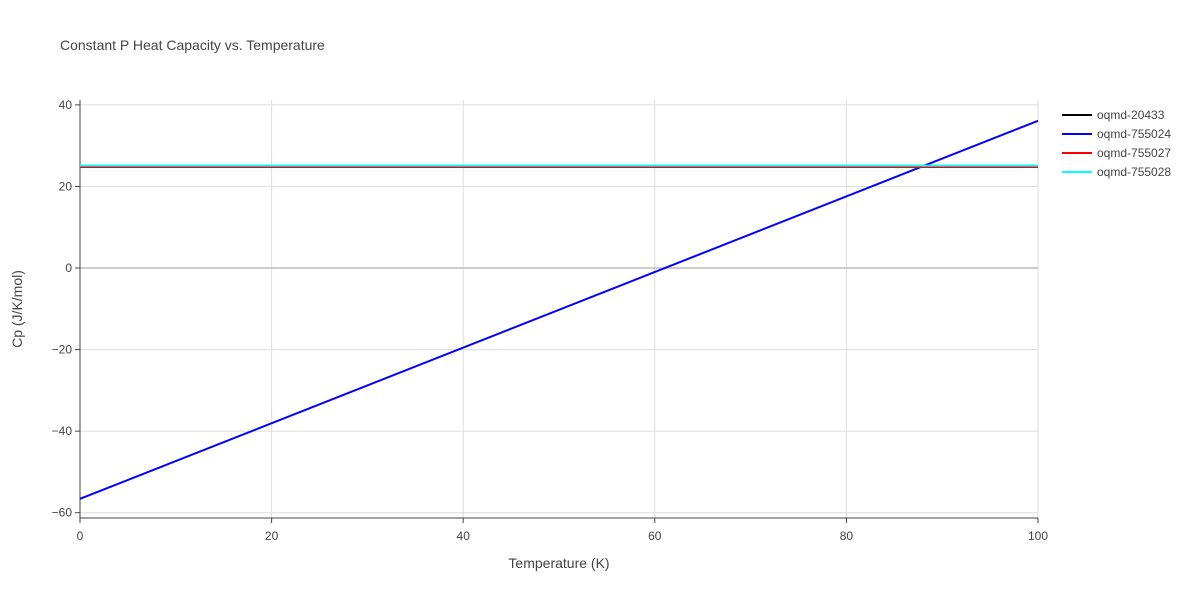  I want to click on legend-label: oqmd-755024, so click(1134, 134).